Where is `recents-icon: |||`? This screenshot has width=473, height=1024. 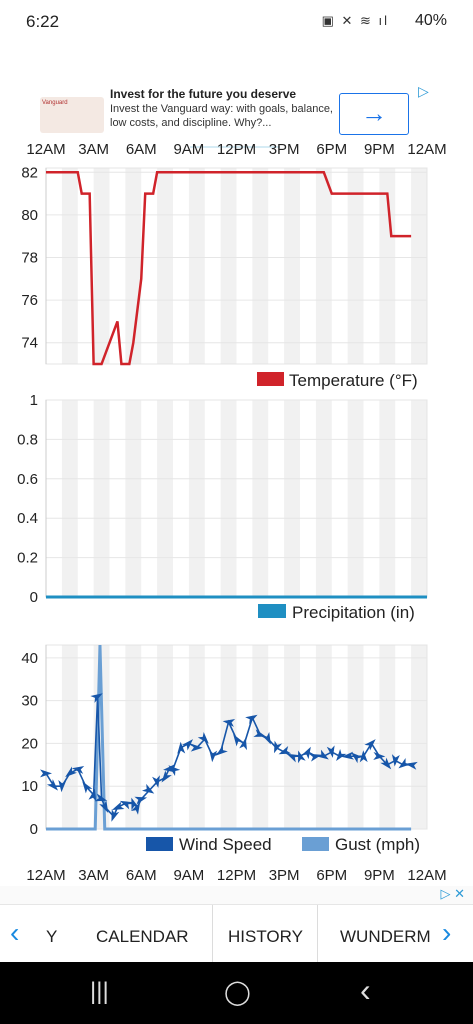
recents-icon: ||| is located at coordinates (99, 991).